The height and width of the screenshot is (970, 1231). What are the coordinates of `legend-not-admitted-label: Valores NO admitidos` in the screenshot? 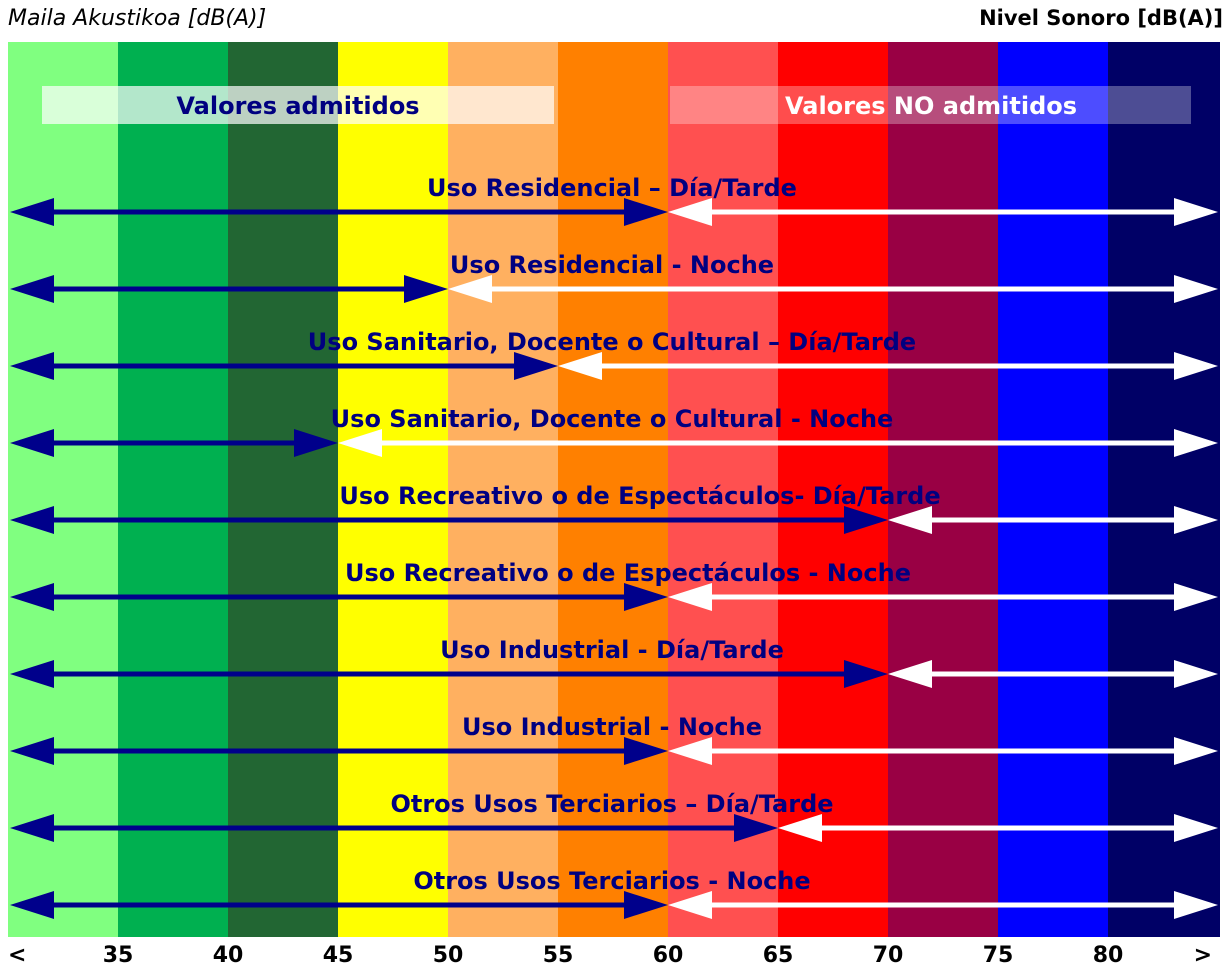 It's located at (931, 106).